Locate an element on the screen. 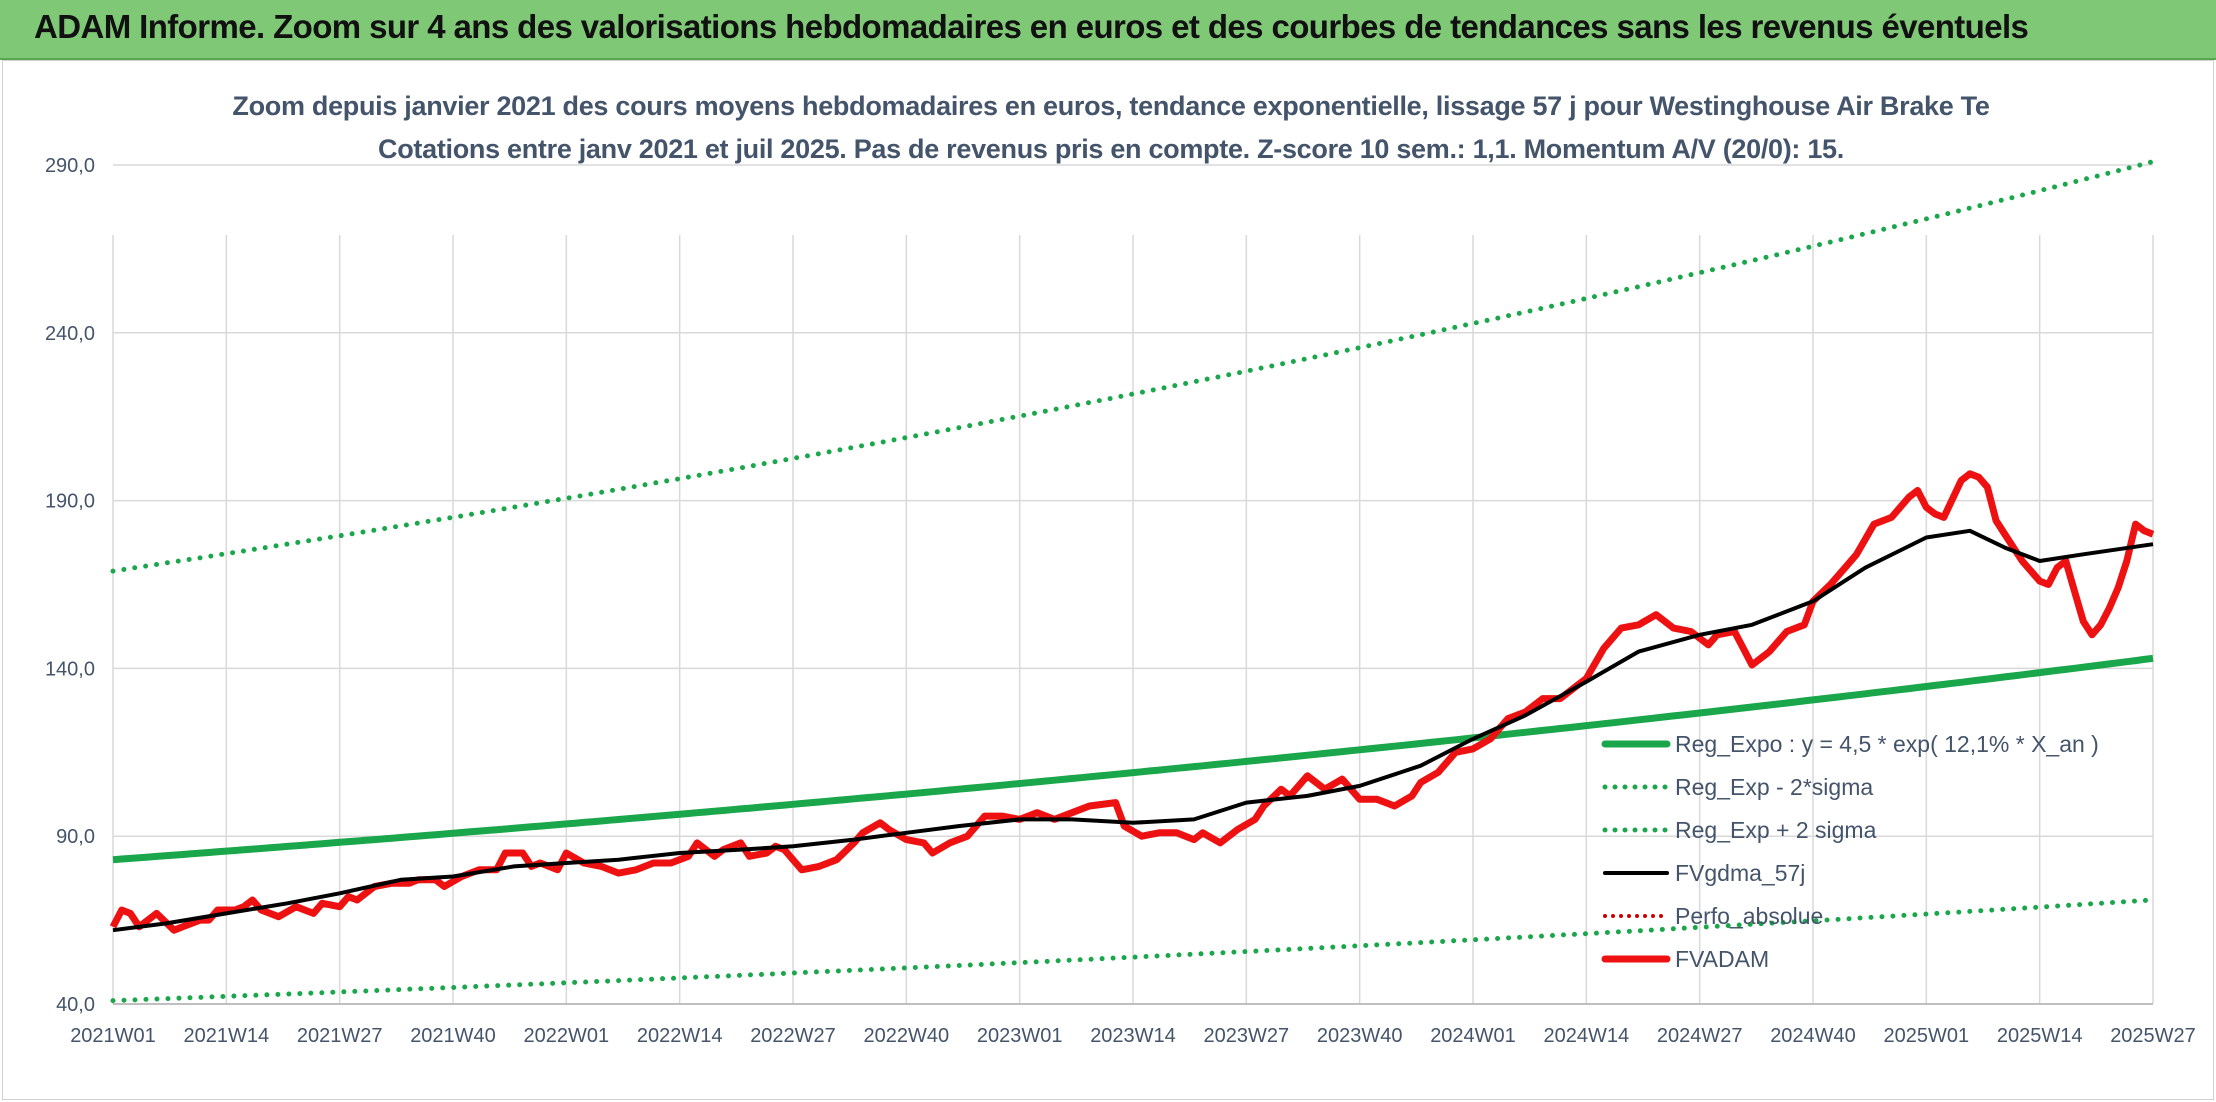 The image size is (2216, 1102). x-tick-label: 2024W14 is located at coordinates (1587, 1036).